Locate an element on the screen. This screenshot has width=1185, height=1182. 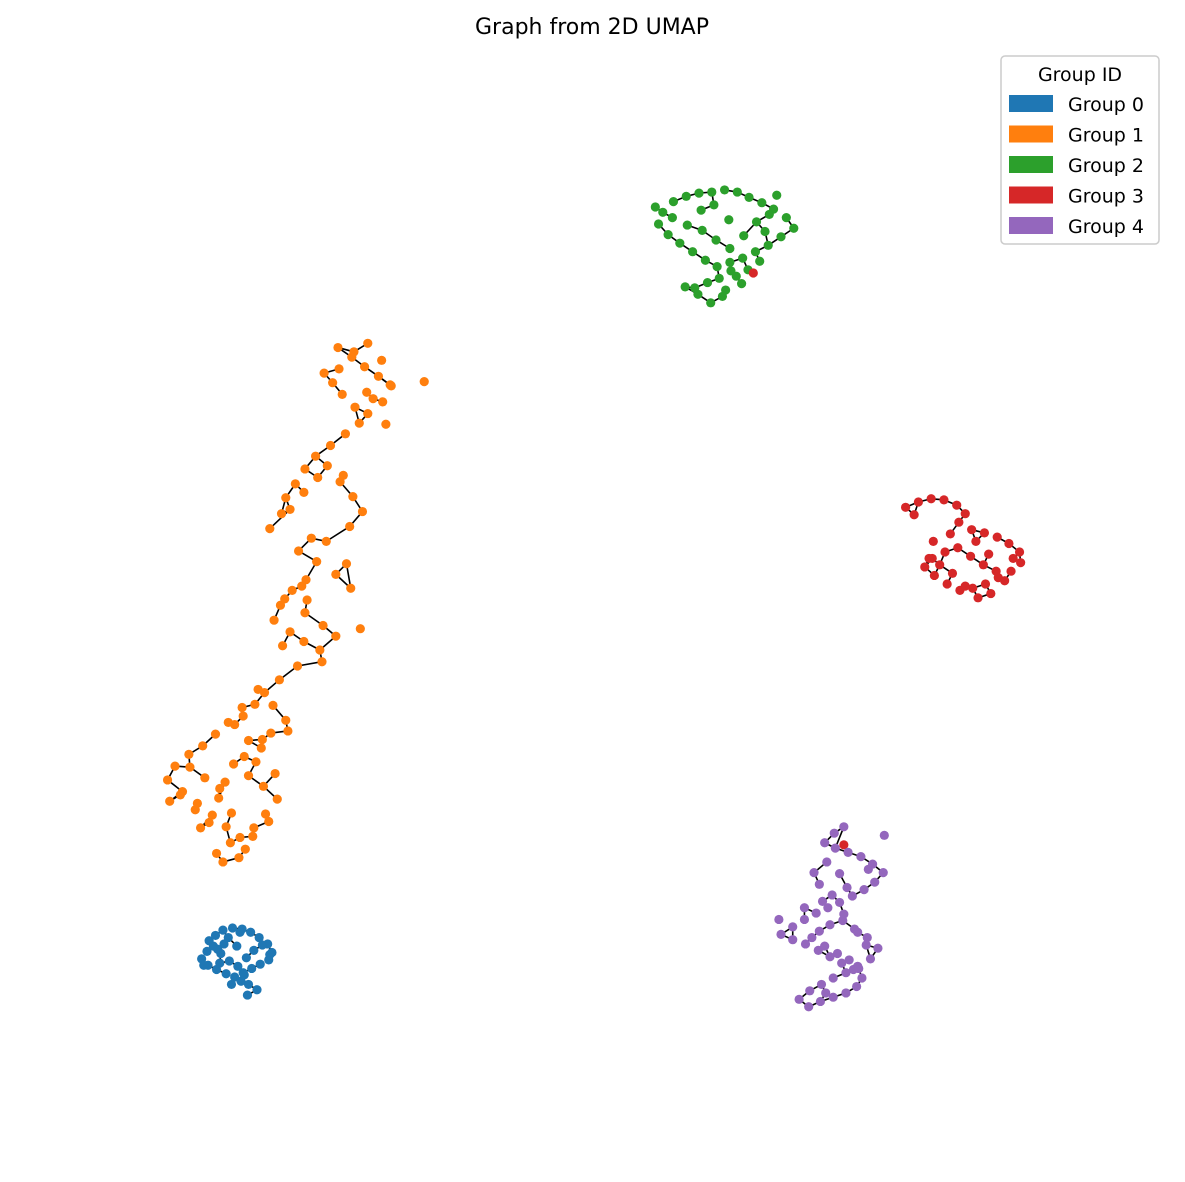
legend-entries: Group 0 Group 1 Group 2 Group 3 Group 4 is located at coordinates (1076, 166).